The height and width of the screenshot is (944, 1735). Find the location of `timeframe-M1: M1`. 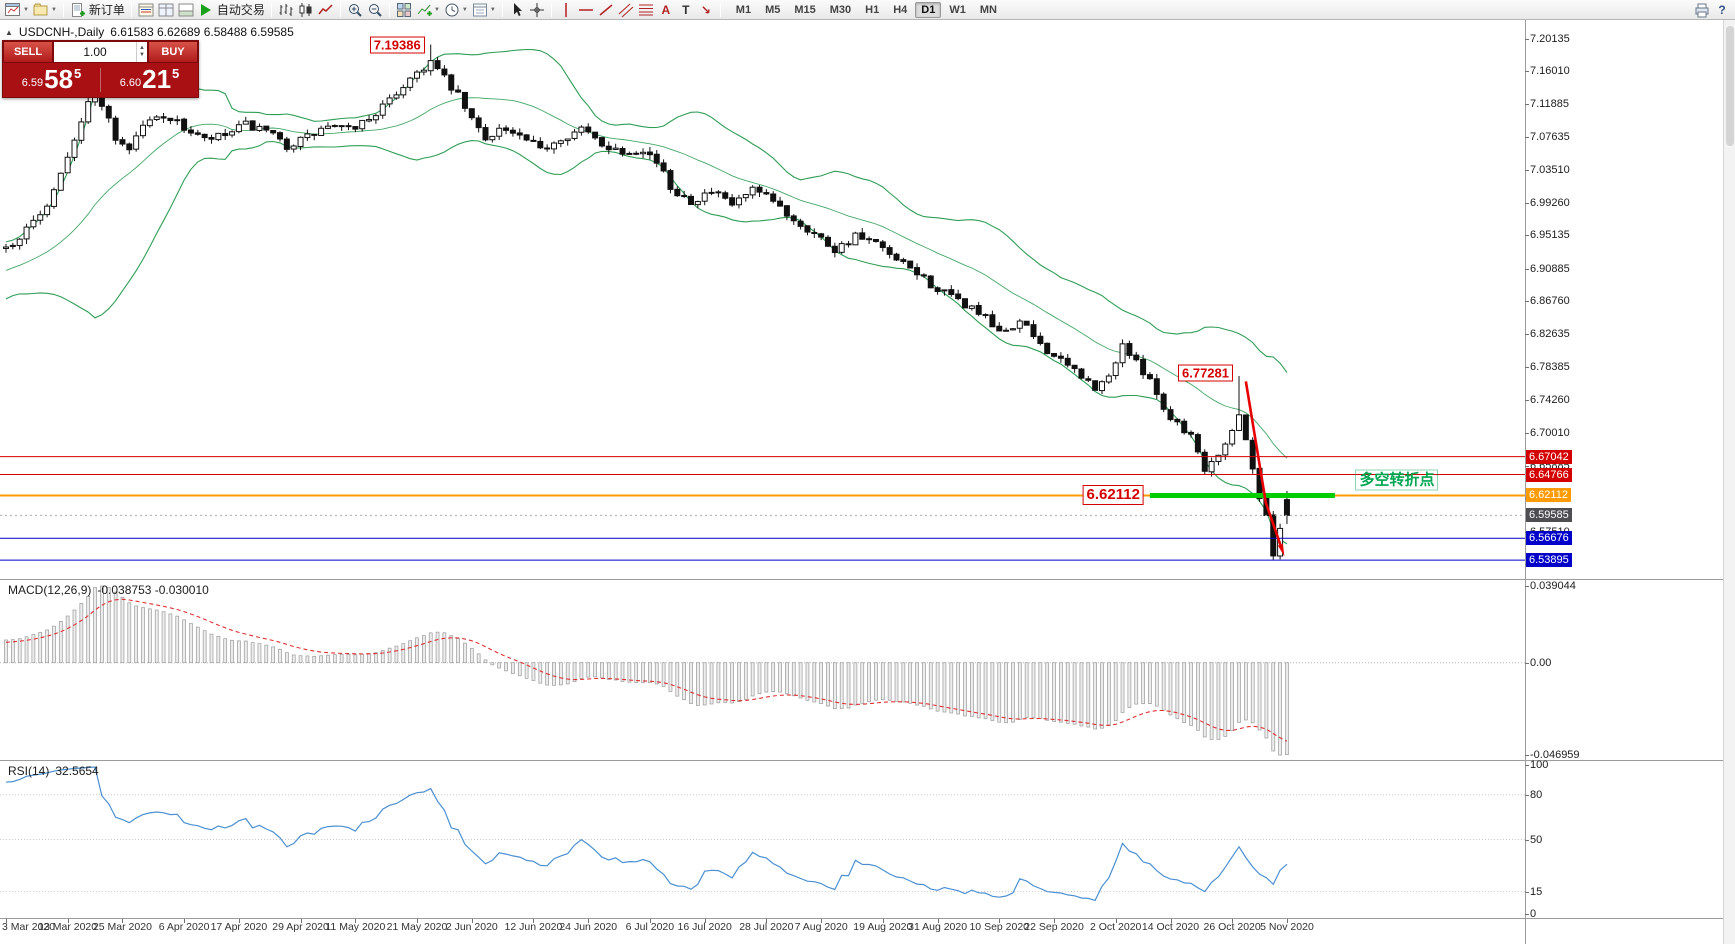

timeframe-M1: M1 is located at coordinates (743, 9).